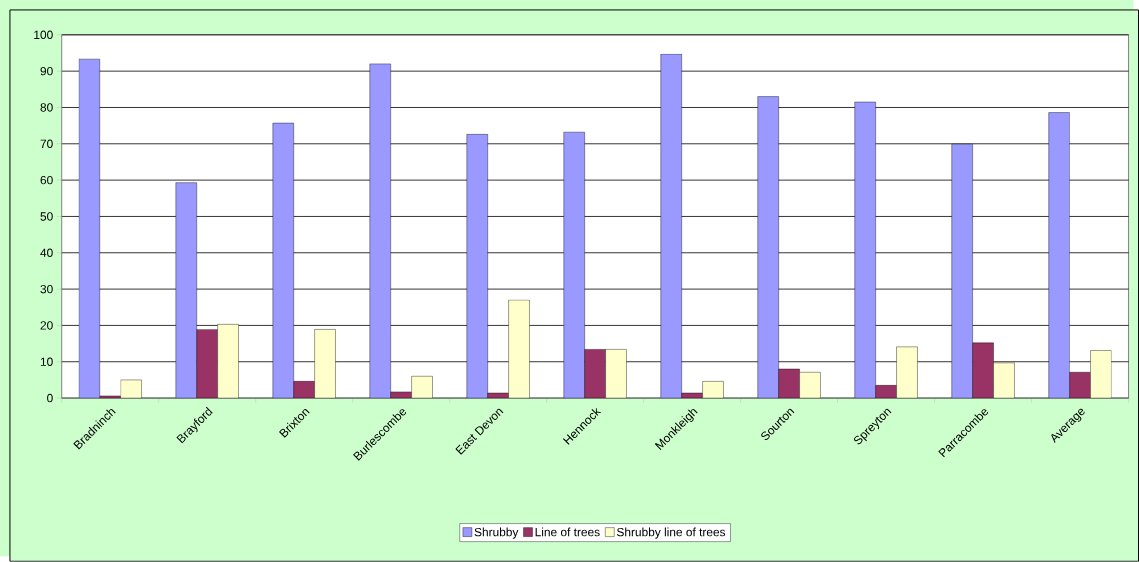 The width and height of the screenshot is (1139, 562). What do you see at coordinates (671, 533) in the screenshot?
I see `legend-label: Shrubby line of trees` at bounding box center [671, 533].